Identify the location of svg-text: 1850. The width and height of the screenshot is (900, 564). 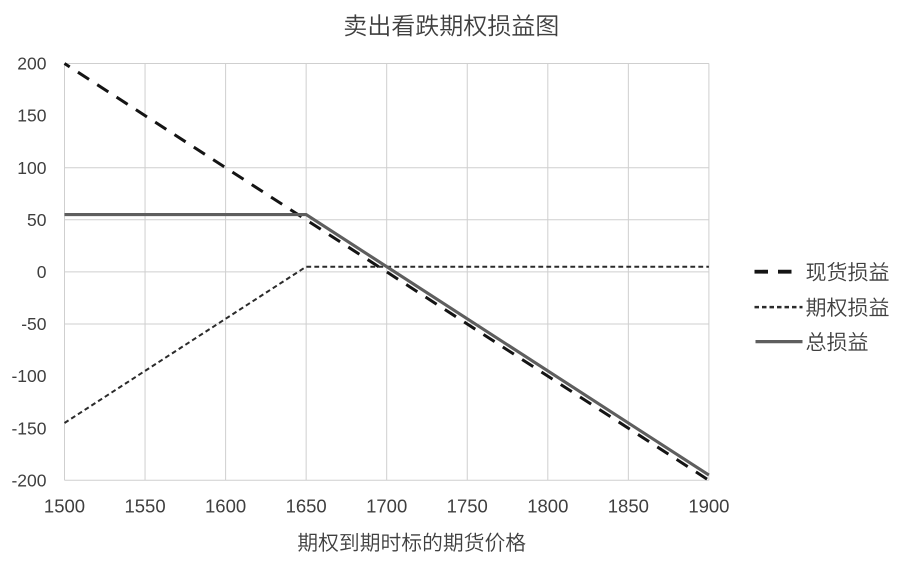
(628, 506).